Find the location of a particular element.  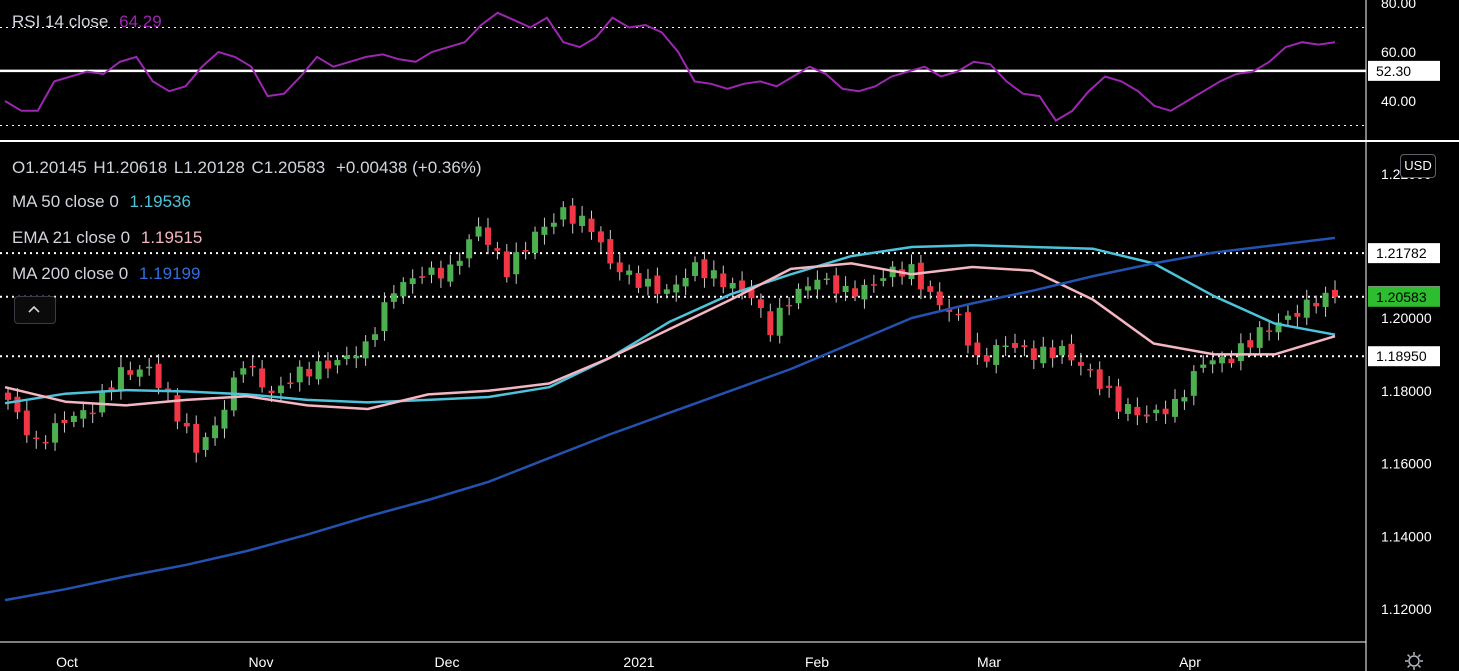

ohlc-high: H1.20618 is located at coordinates (130, 167).